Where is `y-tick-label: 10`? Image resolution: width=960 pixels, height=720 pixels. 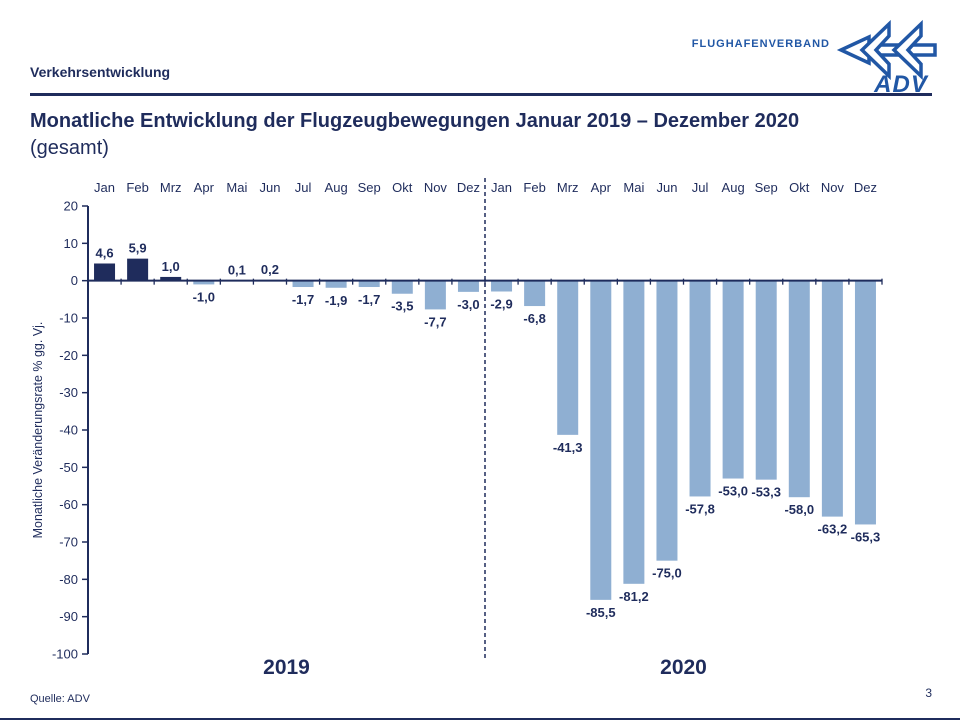
y-tick-label: 10 is located at coordinates (71, 243).